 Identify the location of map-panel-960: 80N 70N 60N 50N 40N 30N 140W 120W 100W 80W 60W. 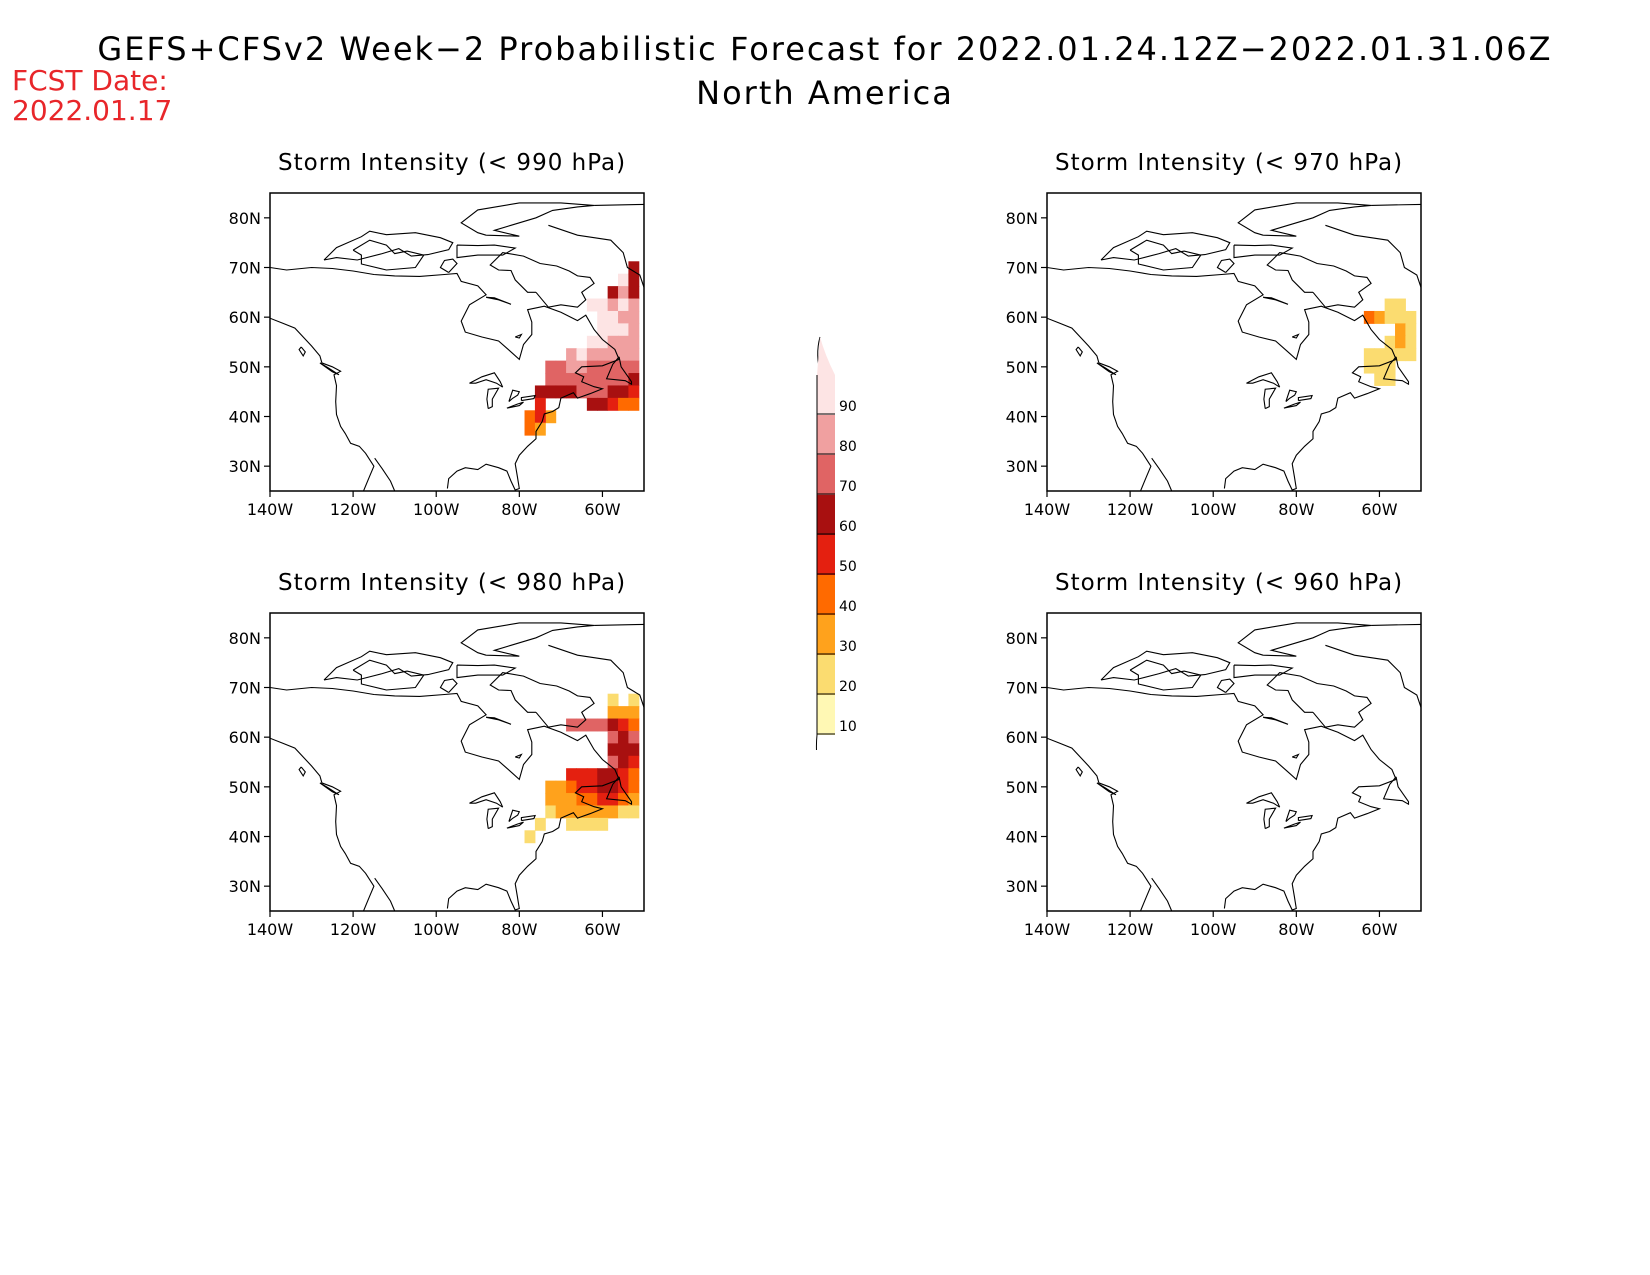
(1214, 775).